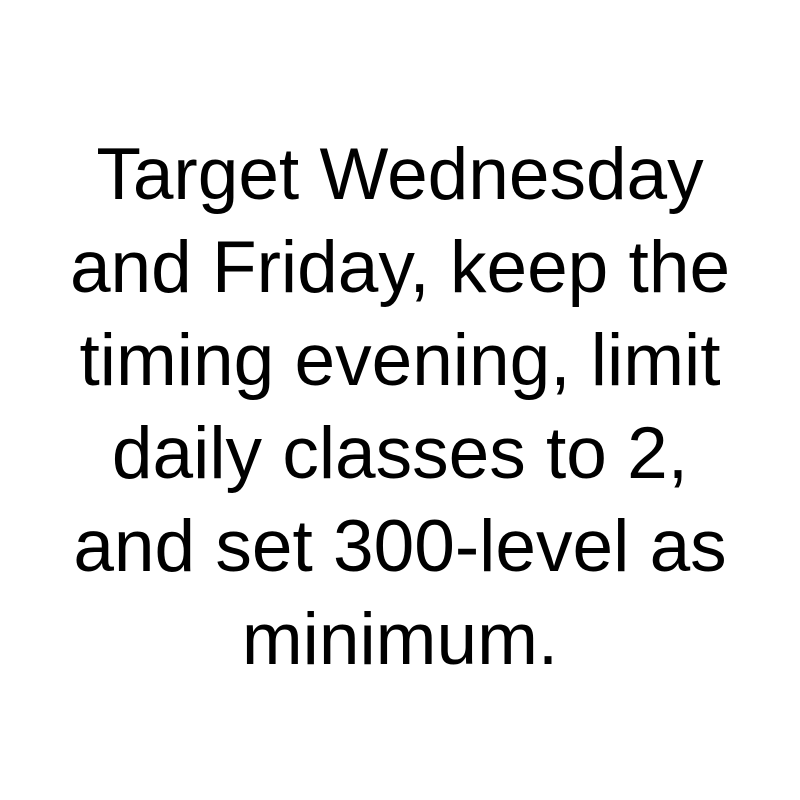 This screenshot has width=800, height=800. What do you see at coordinates (400, 174) in the screenshot?
I see `instruction-line-1: Target Wednesday` at bounding box center [400, 174].